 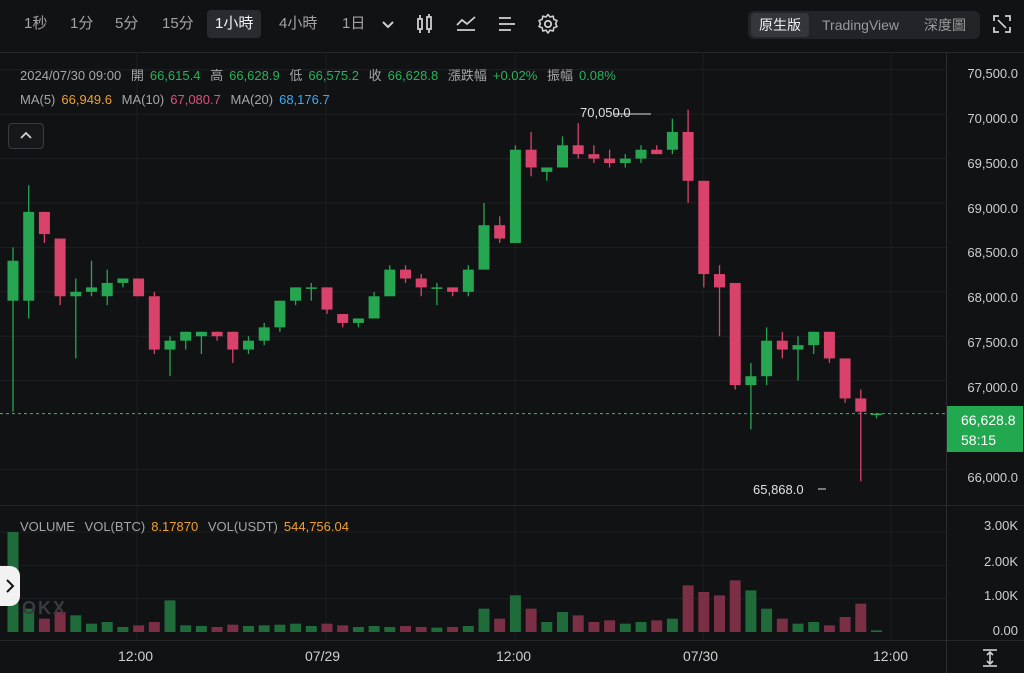 I want to click on timeframe-1s: 1秒, so click(x=36, y=23).